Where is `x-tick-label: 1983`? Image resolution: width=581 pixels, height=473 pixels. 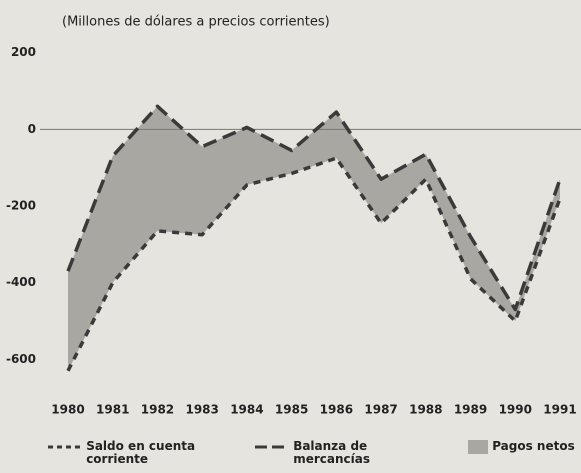
x-tick-label: 1983 is located at coordinates (201, 410).